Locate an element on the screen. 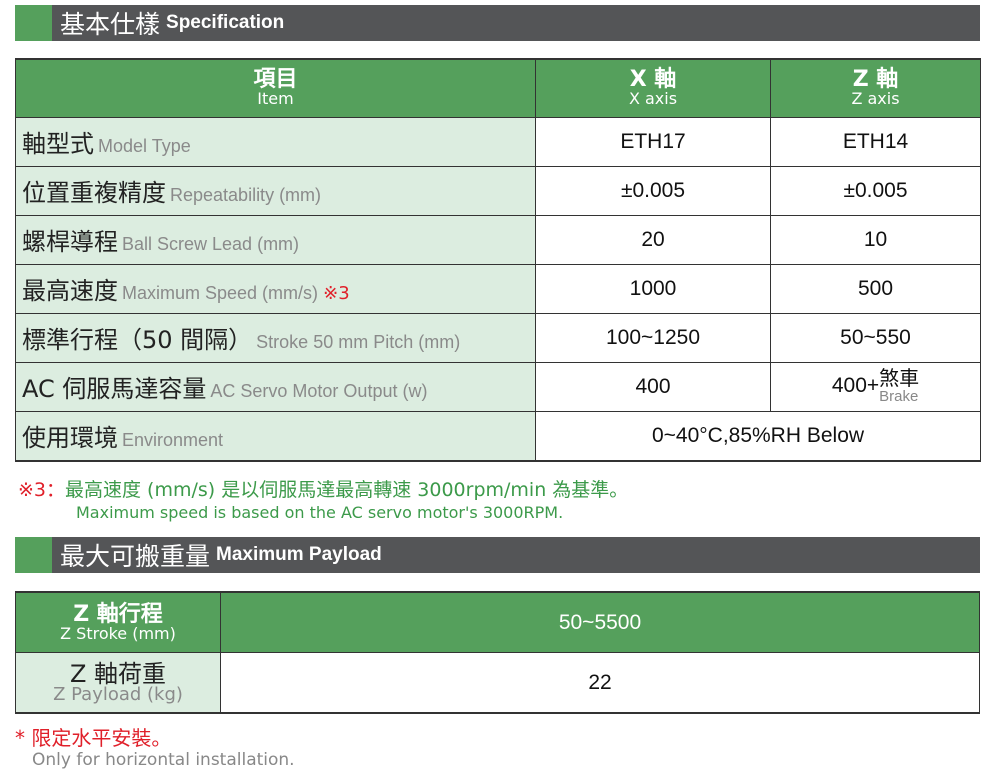 Image resolution: width=999 pixels, height=780 pixels. z-value: 500 is located at coordinates (875, 288).